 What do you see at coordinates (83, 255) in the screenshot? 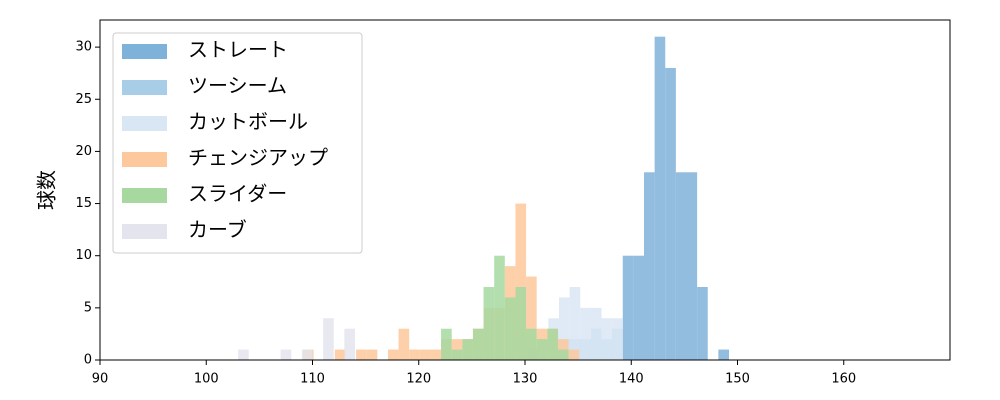
I see `y-tick-label: 10` at bounding box center [83, 255].